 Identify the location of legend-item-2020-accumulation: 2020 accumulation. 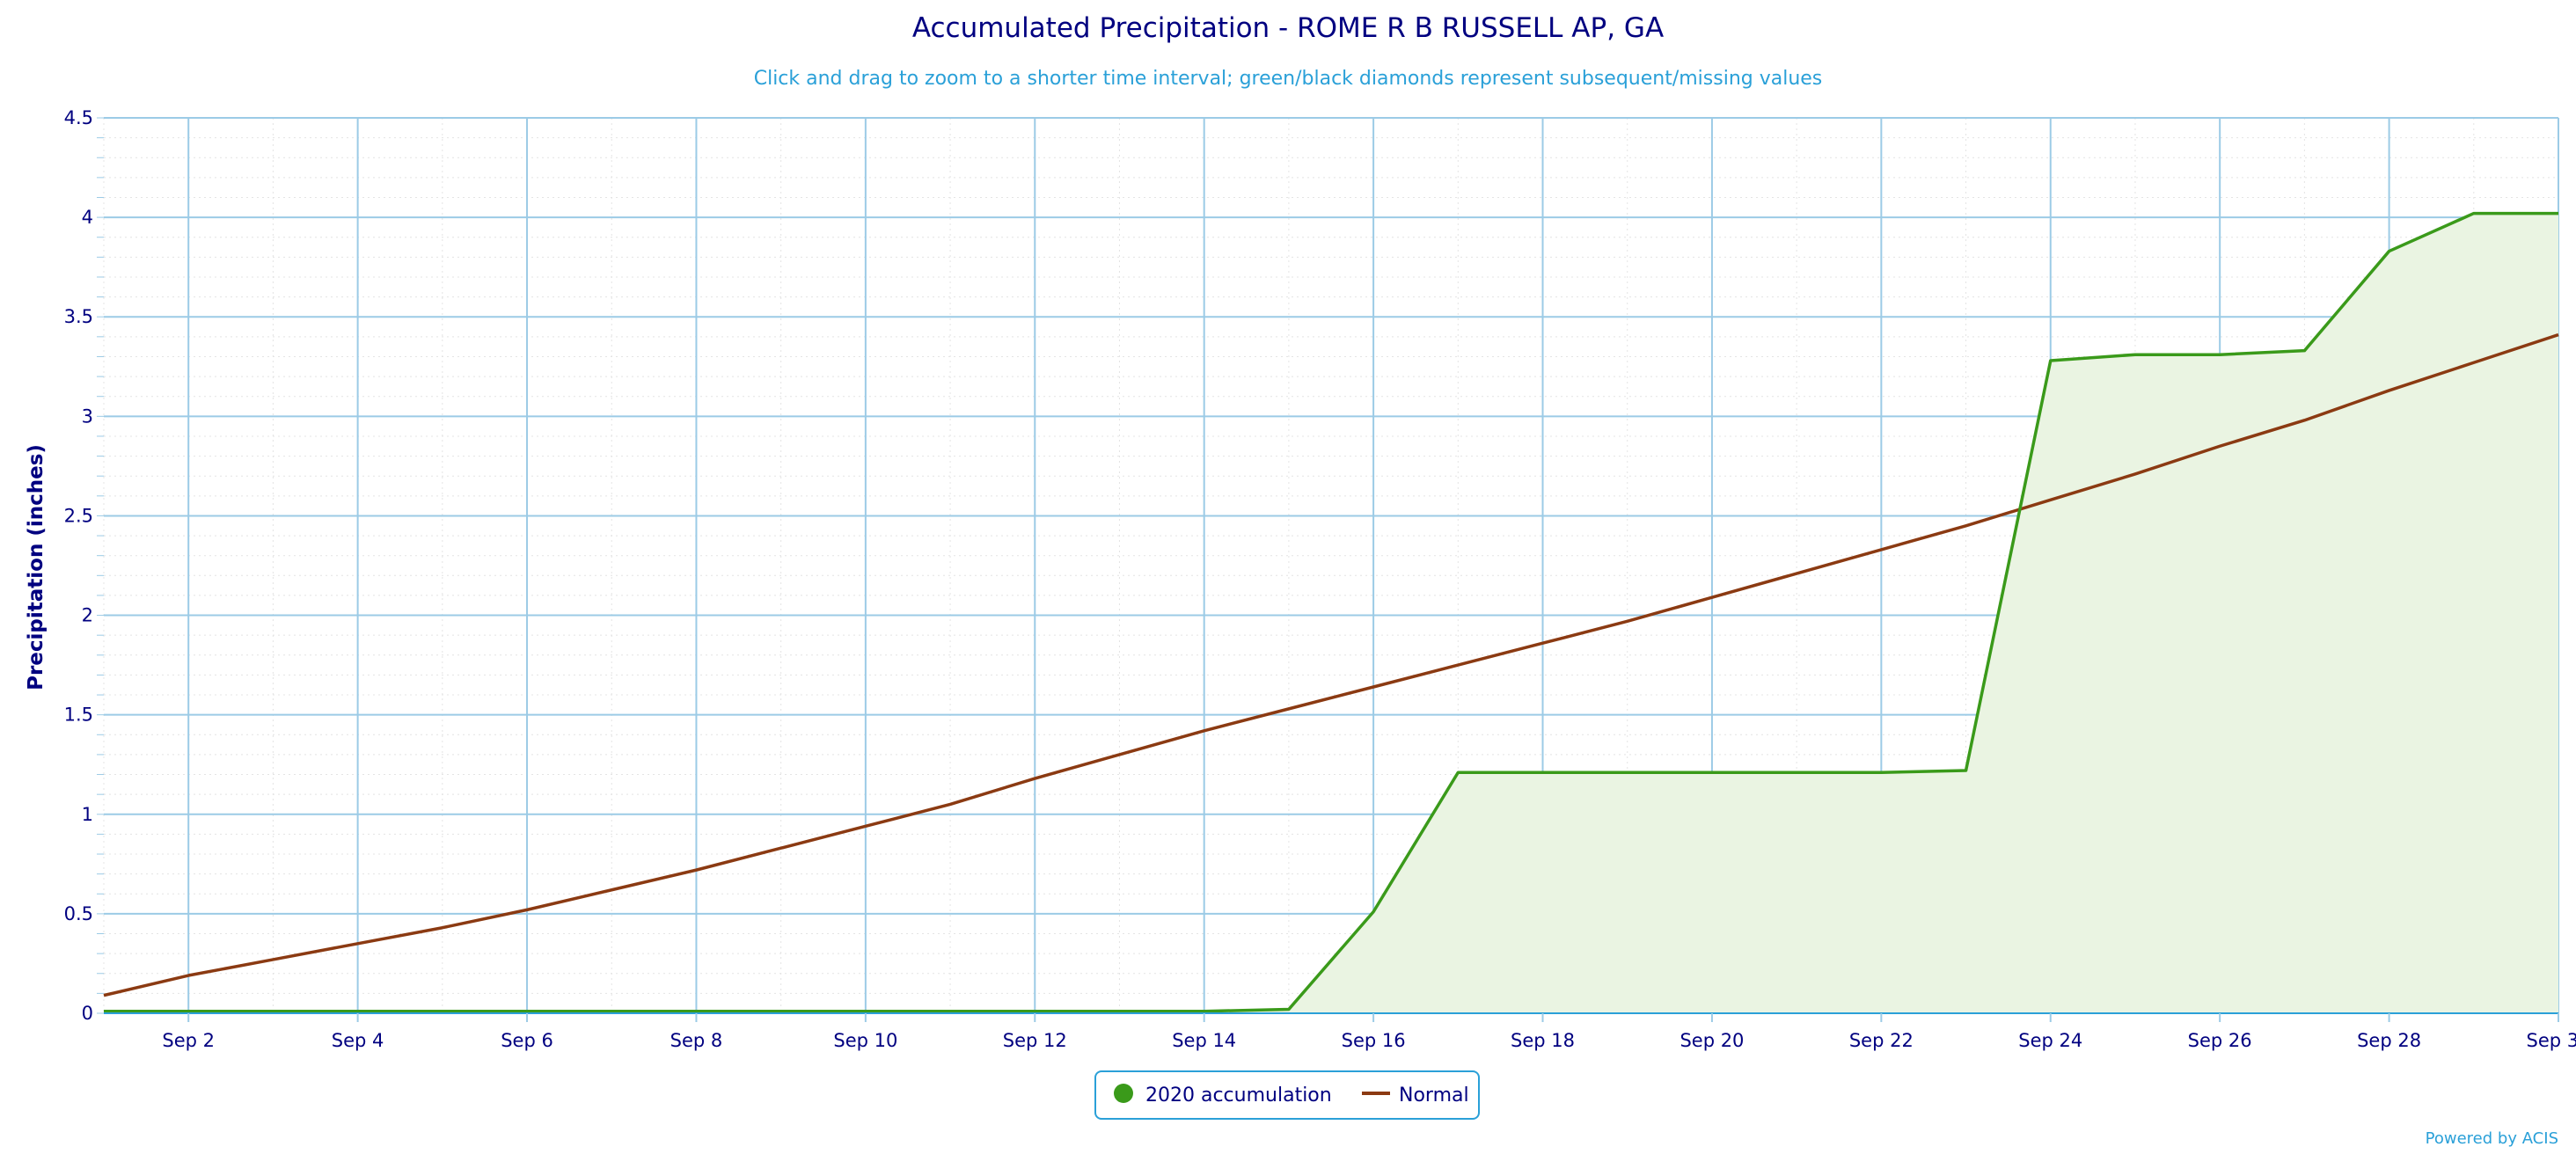
(1223, 1095).